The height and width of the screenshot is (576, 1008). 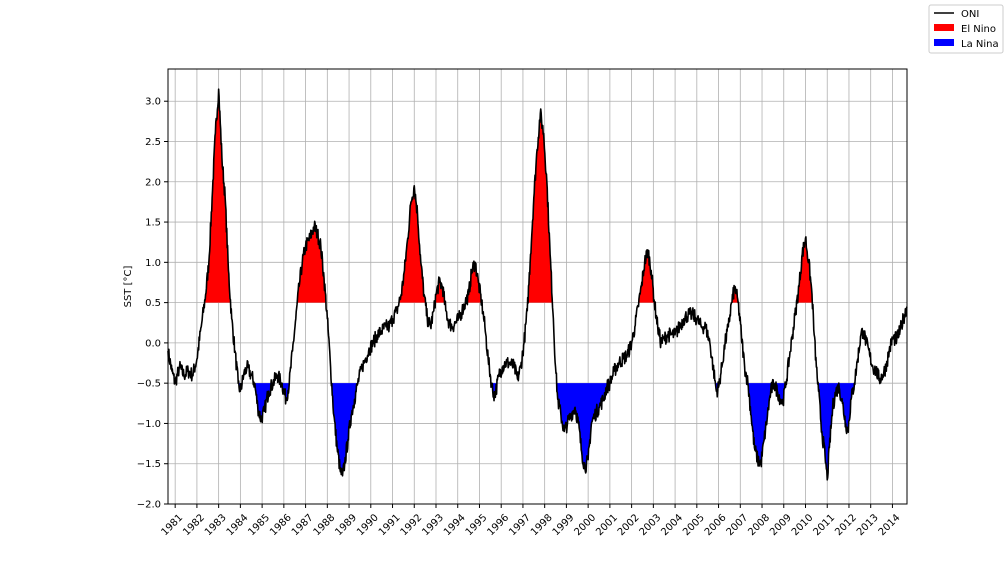 What do you see at coordinates (944, 42) in the screenshot?
I see `legend-la-nina-swatch` at bounding box center [944, 42].